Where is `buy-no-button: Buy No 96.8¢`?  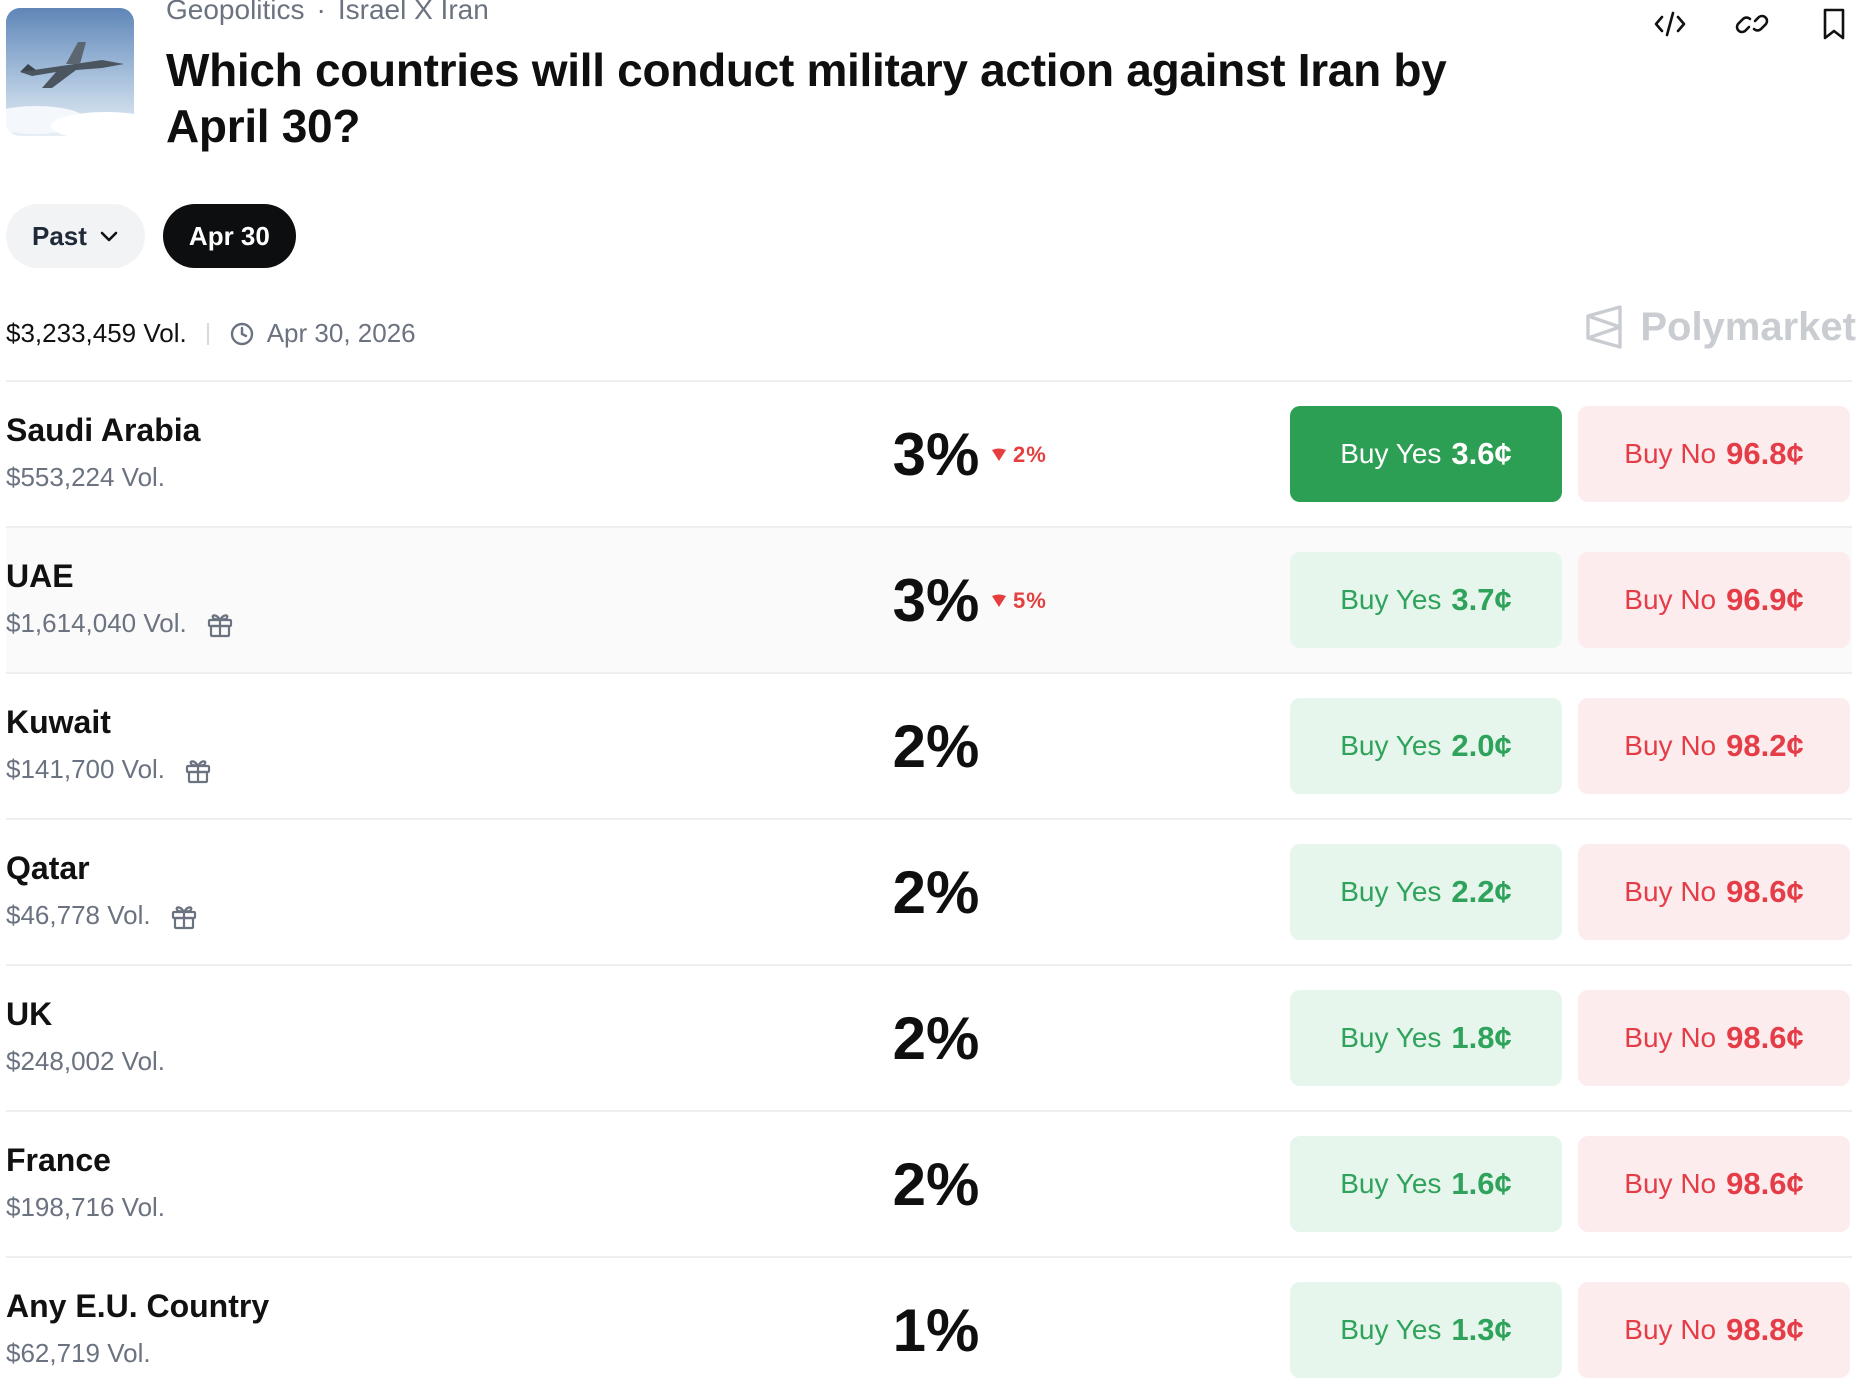 buy-no-button: Buy No 96.8¢ is located at coordinates (1714, 454).